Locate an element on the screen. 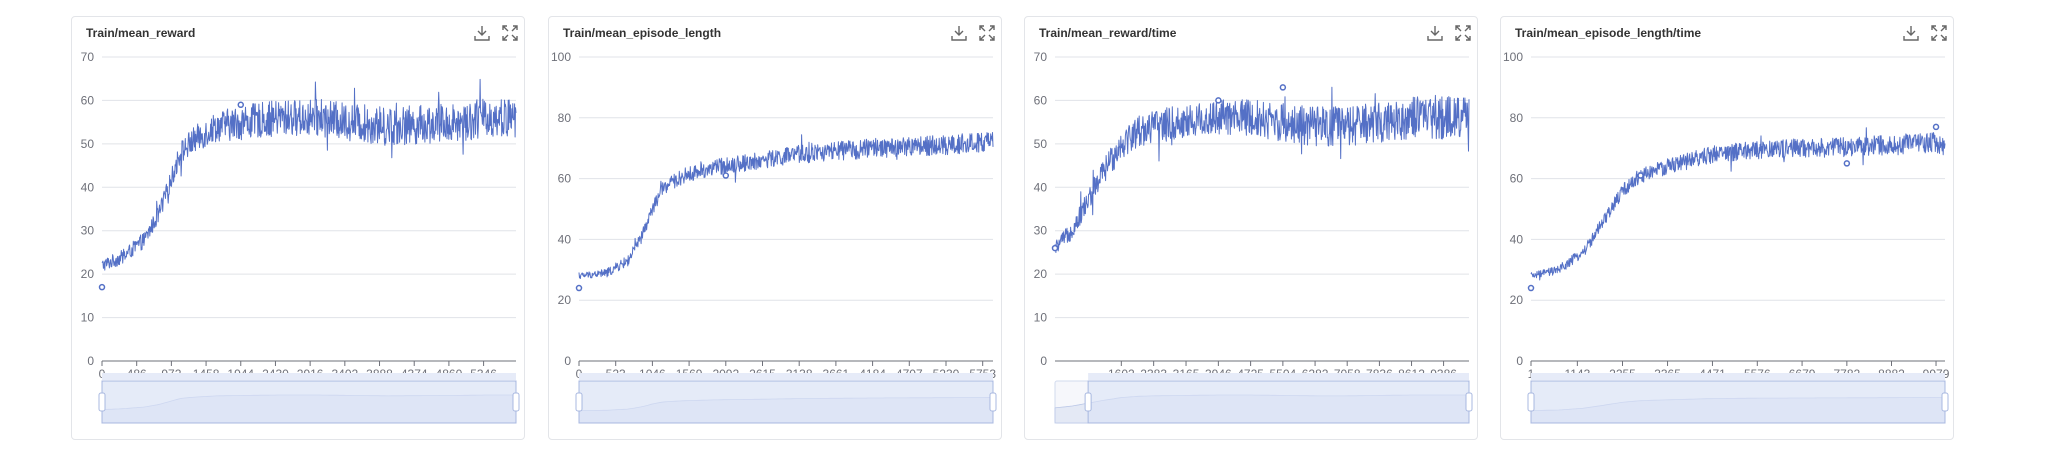 This screenshot has height=452, width=2050. chart-title: Train/mean_episode_length is located at coordinates (642, 33).